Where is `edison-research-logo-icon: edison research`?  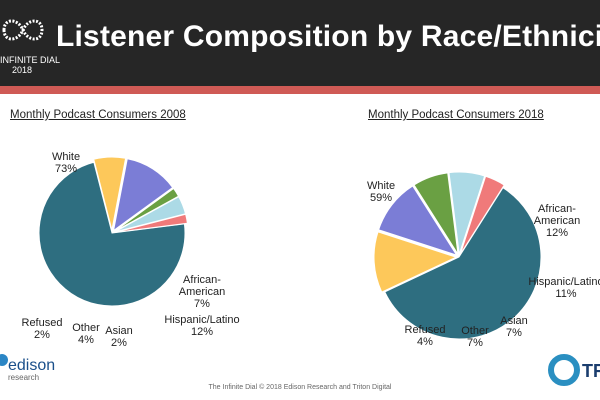
edison-research-logo-icon: edison research is located at coordinates (27, 368).